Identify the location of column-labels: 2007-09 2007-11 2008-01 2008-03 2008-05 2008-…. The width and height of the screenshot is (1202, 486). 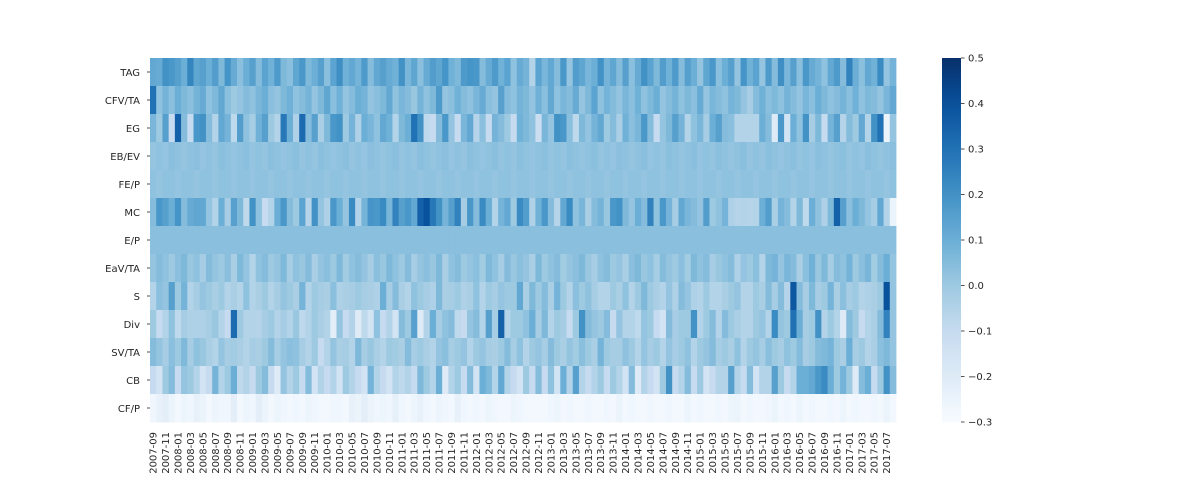
(521, 453).